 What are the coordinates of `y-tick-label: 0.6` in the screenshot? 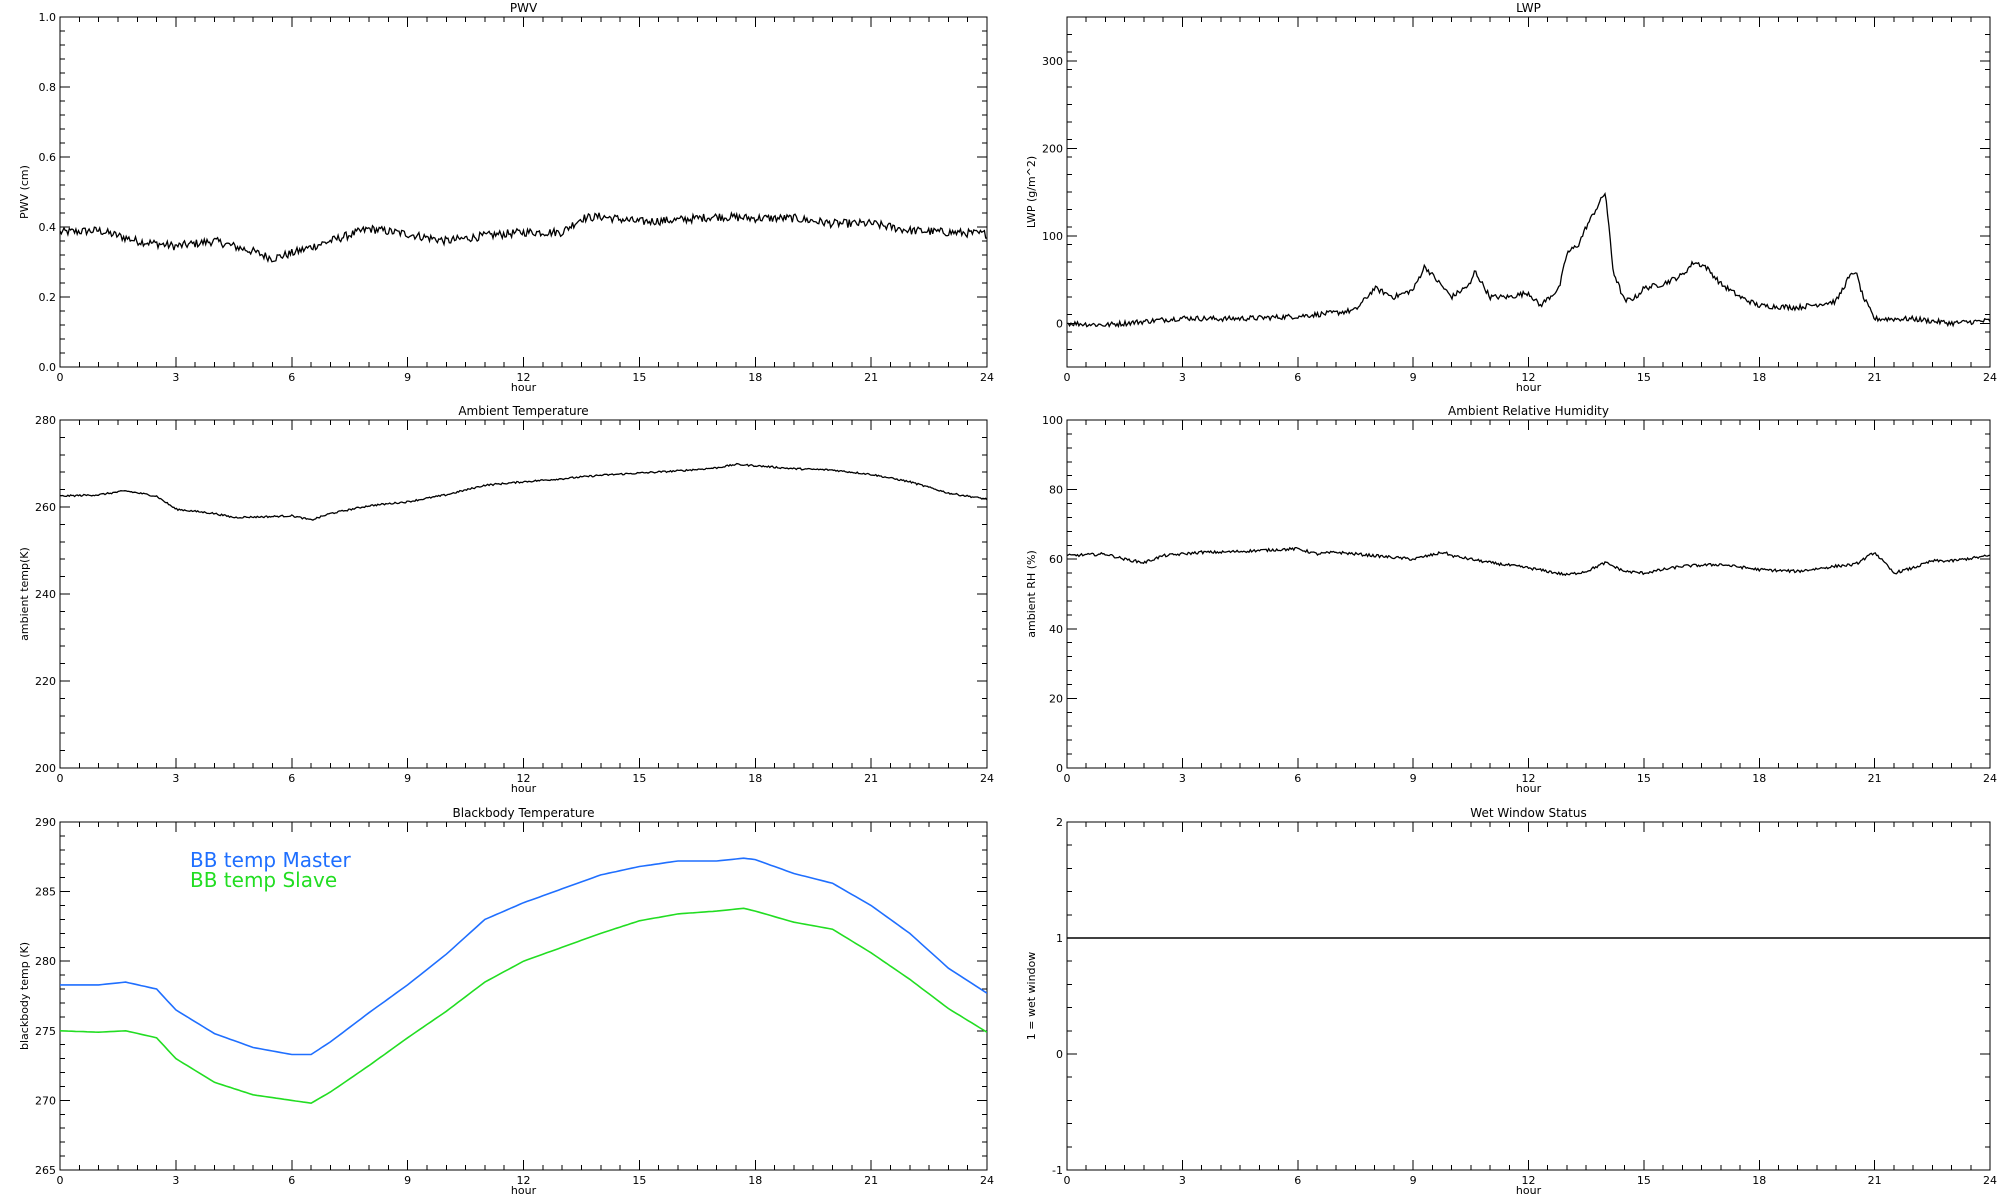 It's located at (48, 157).